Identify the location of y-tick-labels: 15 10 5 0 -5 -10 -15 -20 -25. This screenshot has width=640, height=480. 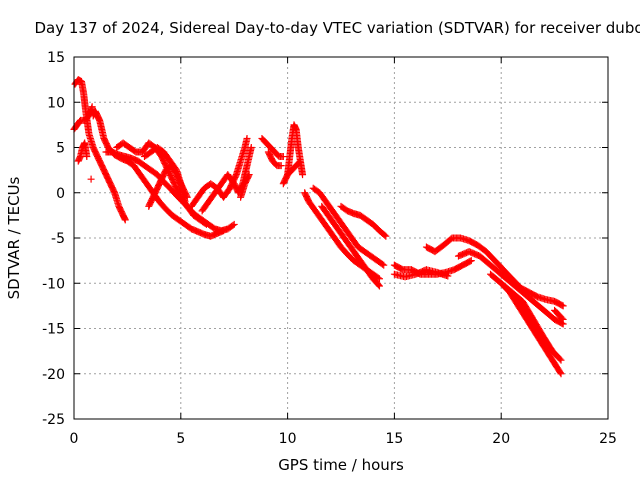
(53, 239).